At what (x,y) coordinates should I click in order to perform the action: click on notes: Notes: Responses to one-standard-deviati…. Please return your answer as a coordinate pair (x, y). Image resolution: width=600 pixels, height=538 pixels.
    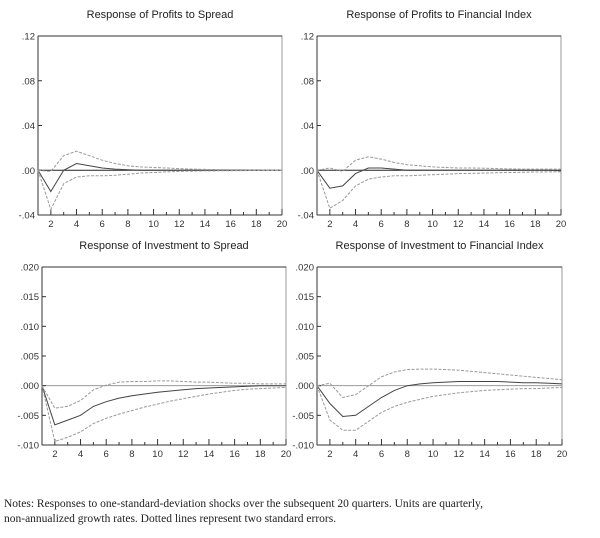
    Looking at the image, I should click on (302, 512).